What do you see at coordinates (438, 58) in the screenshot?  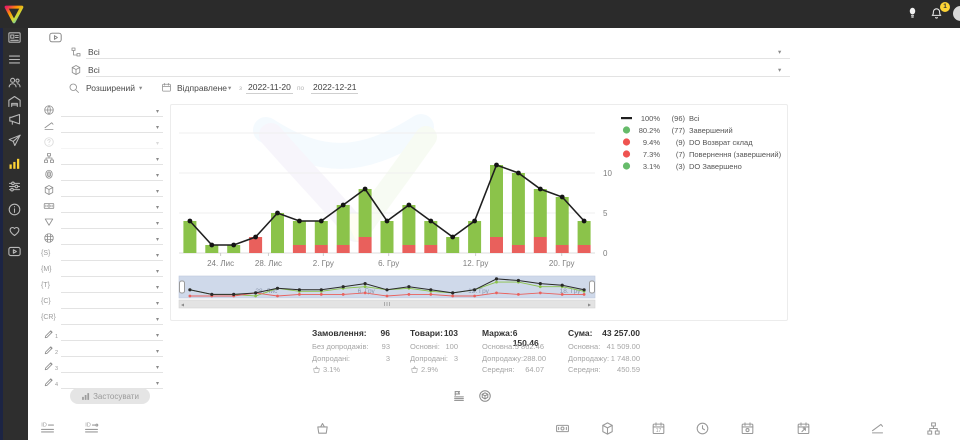 I see `status-select-underline` at bounding box center [438, 58].